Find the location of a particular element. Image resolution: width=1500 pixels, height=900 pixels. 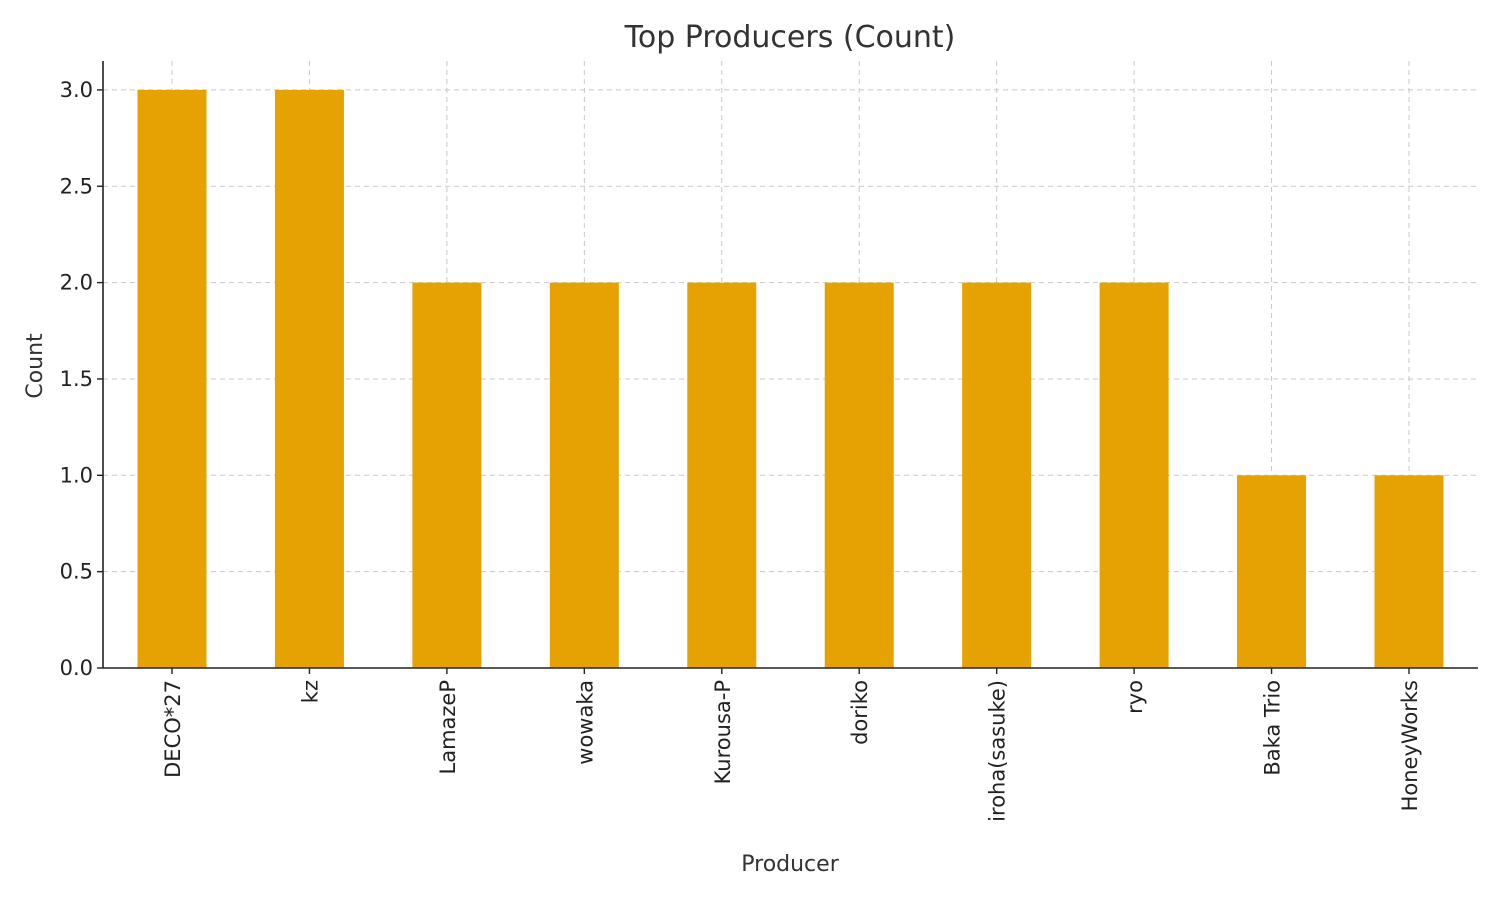

x-tick-label: doriko is located at coordinates (860, 712).